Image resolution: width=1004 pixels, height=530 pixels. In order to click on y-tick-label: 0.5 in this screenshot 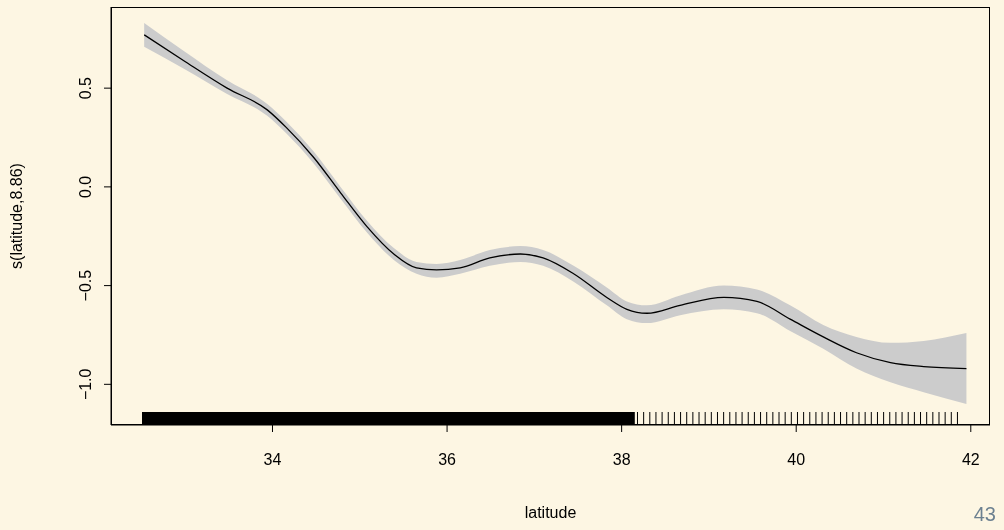, I will do `click(85, 88)`.